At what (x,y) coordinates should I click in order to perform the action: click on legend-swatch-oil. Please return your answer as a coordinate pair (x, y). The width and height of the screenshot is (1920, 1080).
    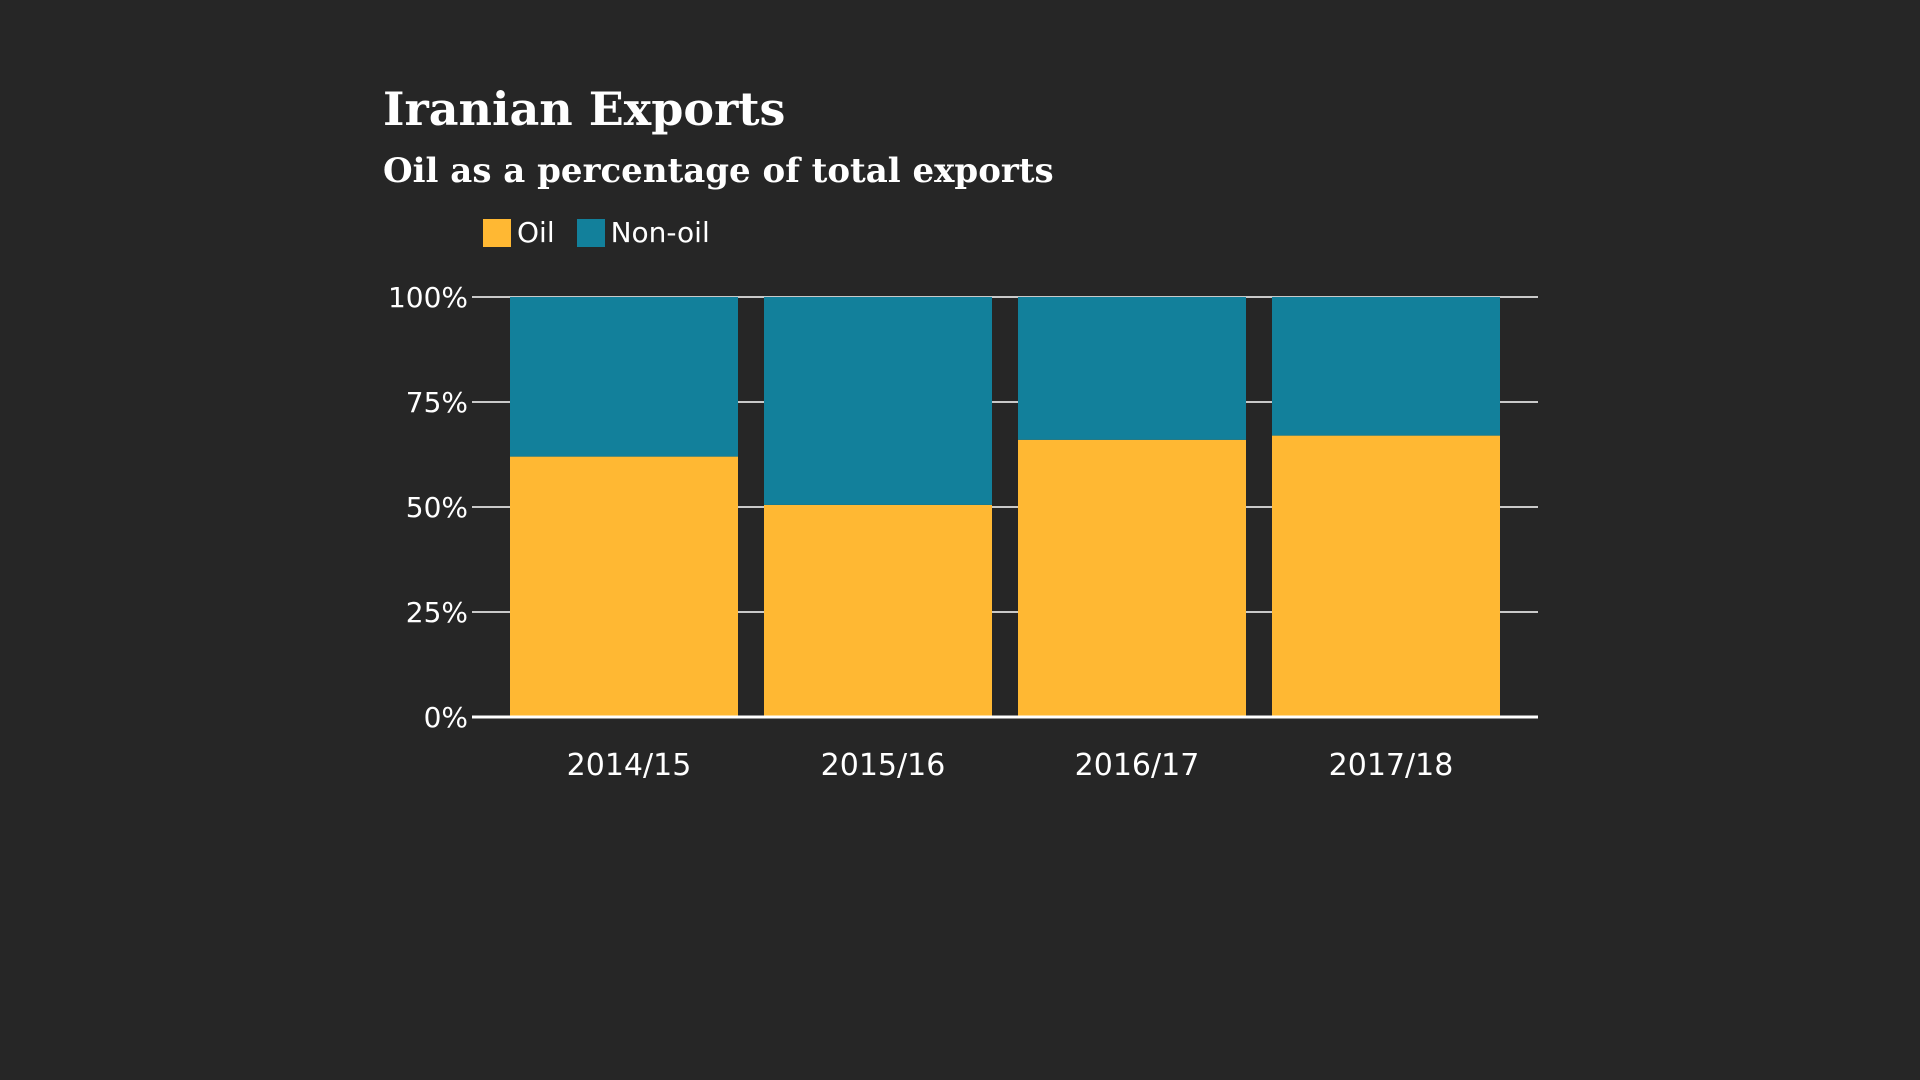
    Looking at the image, I should click on (497, 232).